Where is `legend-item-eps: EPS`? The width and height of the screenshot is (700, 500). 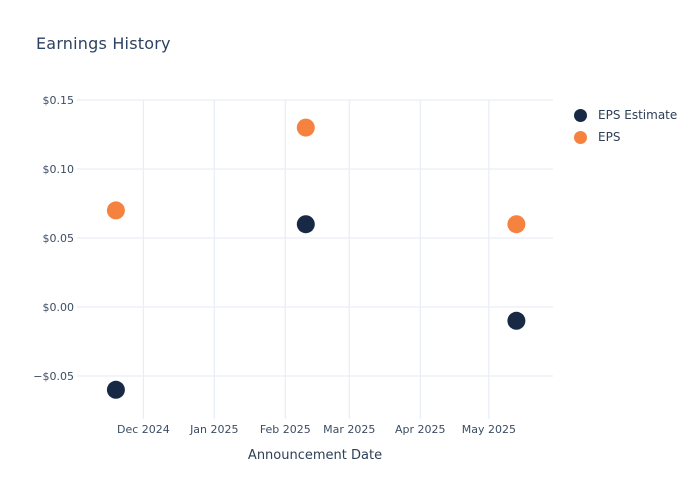
legend-item-eps: EPS is located at coordinates (625, 137).